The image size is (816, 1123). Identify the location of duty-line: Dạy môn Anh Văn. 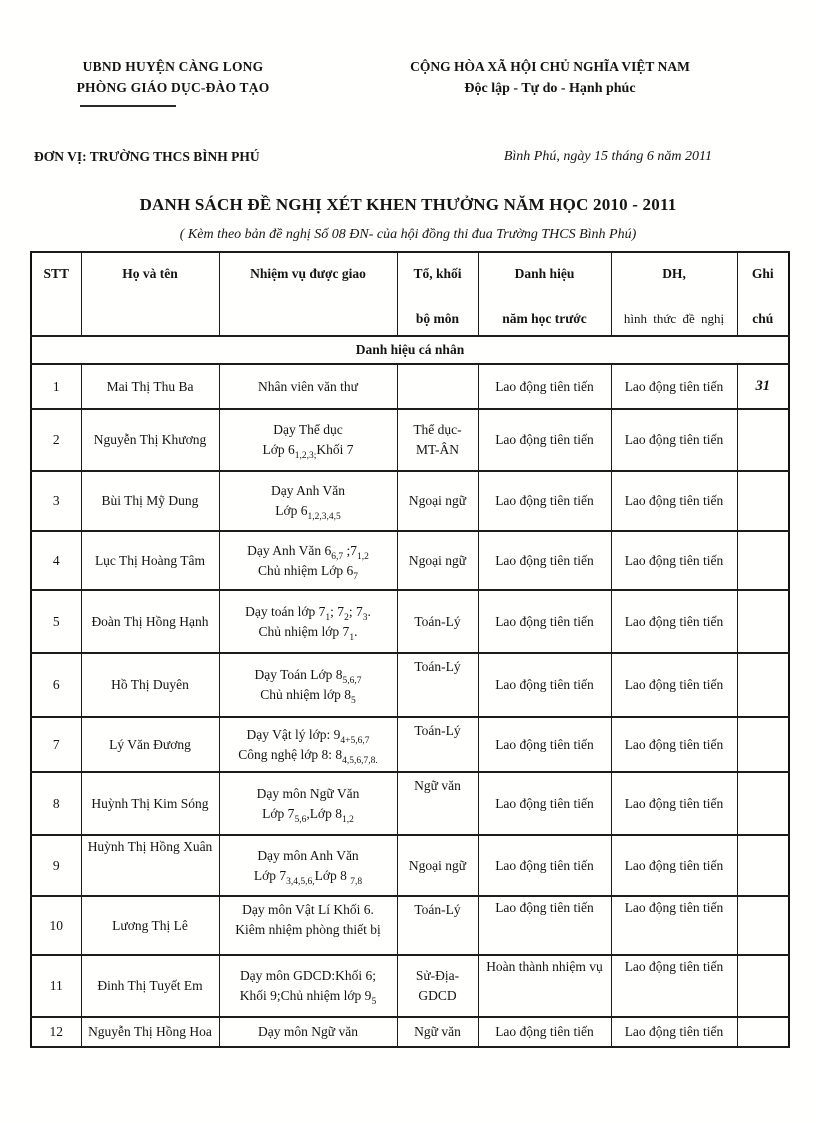
(308, 856).